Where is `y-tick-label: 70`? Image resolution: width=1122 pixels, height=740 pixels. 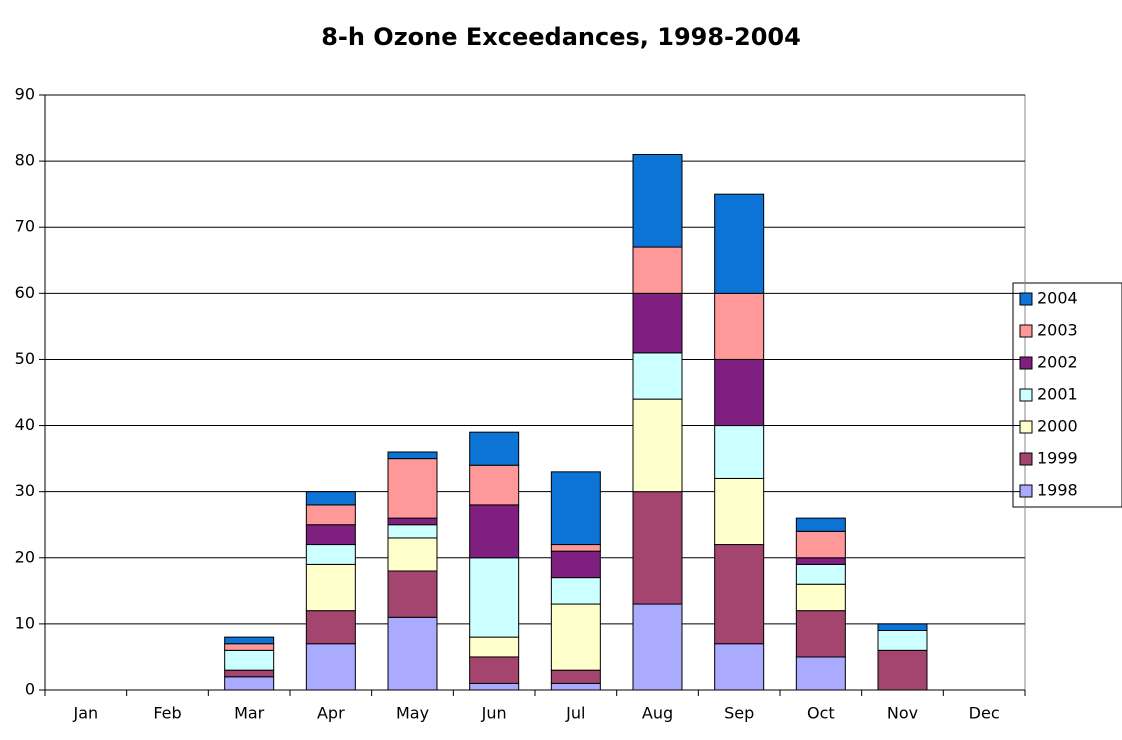 y-tick-label: 70 is located at coordinates (25, 226).